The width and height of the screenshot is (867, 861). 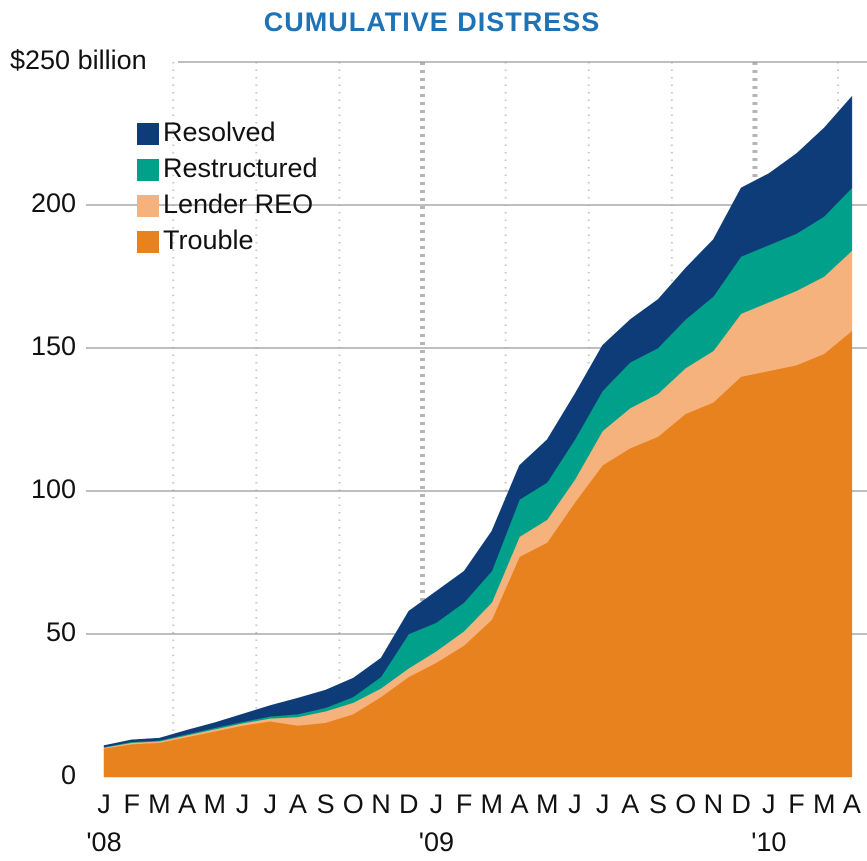 What do you see at coordinates (53, 346) in the screenshot?
I see `y-tick-label: 150` at bounding box center [53, 346].